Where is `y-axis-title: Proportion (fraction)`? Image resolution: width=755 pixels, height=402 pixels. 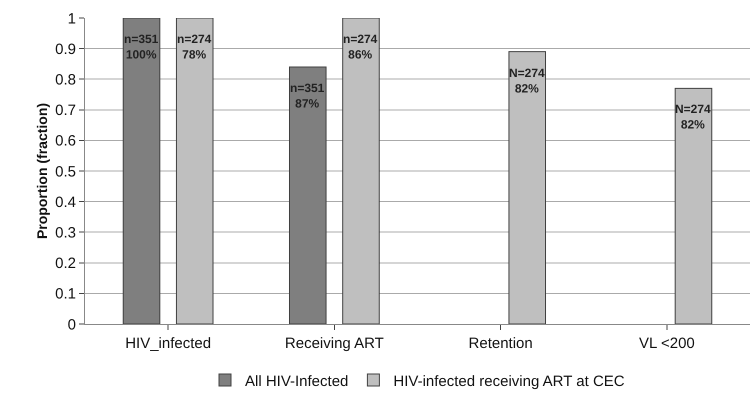
y-axis-title: Proportion (fraction) is located at coordinates (42, 171).